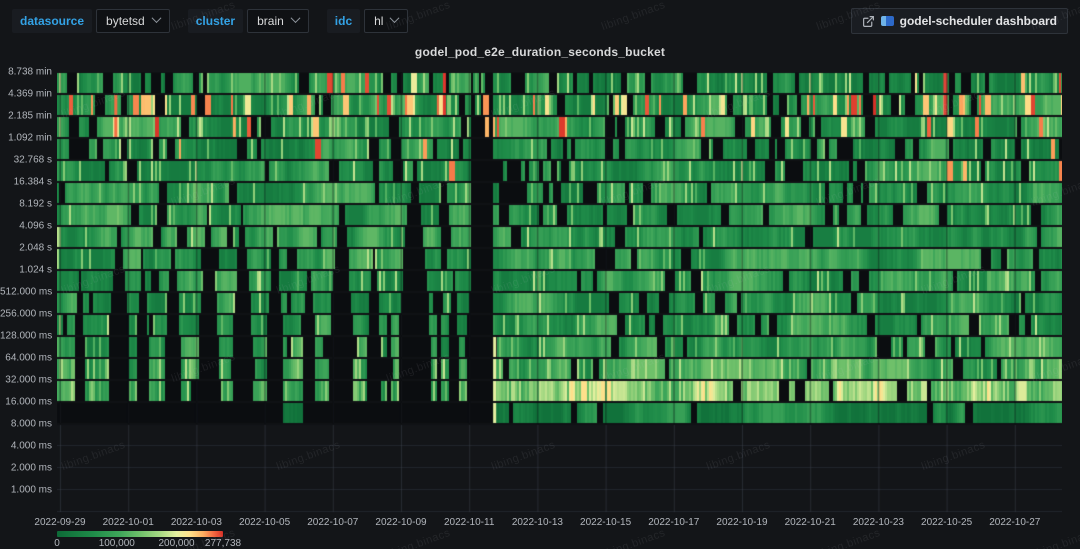 This screenshot has width=1080, height=549. Describe the element at coordinates (176, 543) in the screenshot. I see `legend-tick-label: 200,000` at that location.